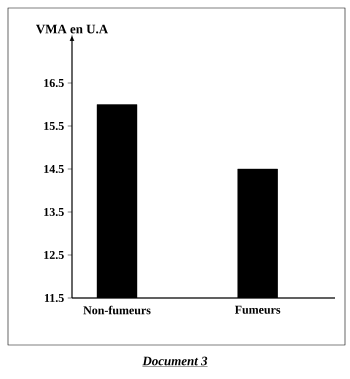  I want to click on y-tick-label: 14.5, so click(54, 169).